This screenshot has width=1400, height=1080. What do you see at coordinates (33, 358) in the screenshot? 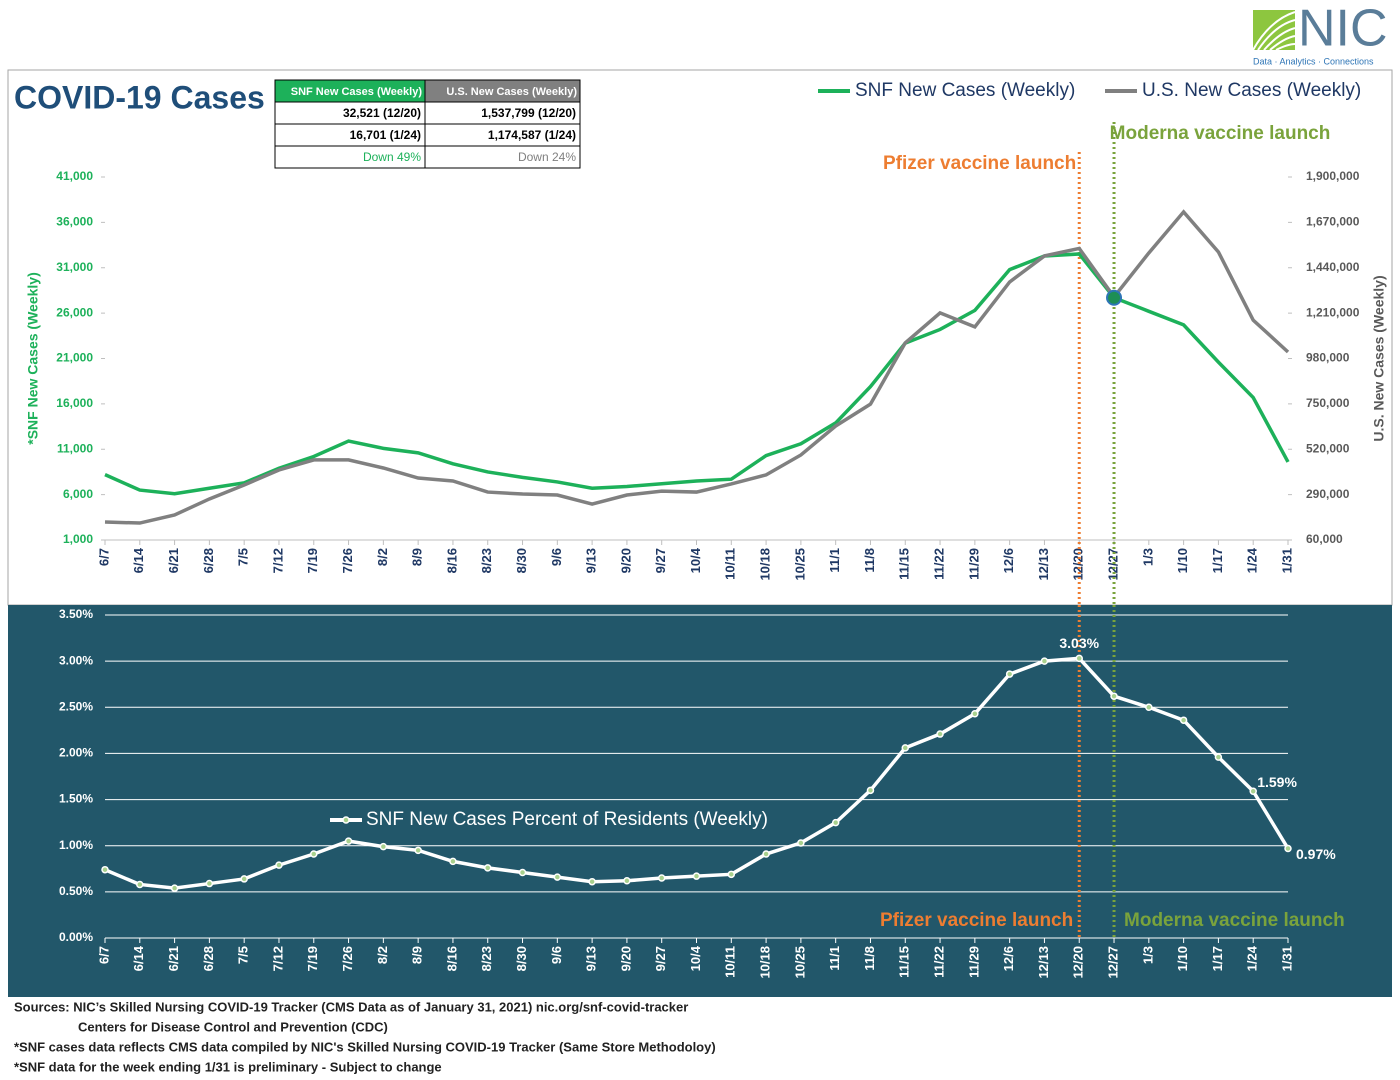
I see `y-axis-title: *SNF New Cases (Weekly)` at bounding box center [33, 358].